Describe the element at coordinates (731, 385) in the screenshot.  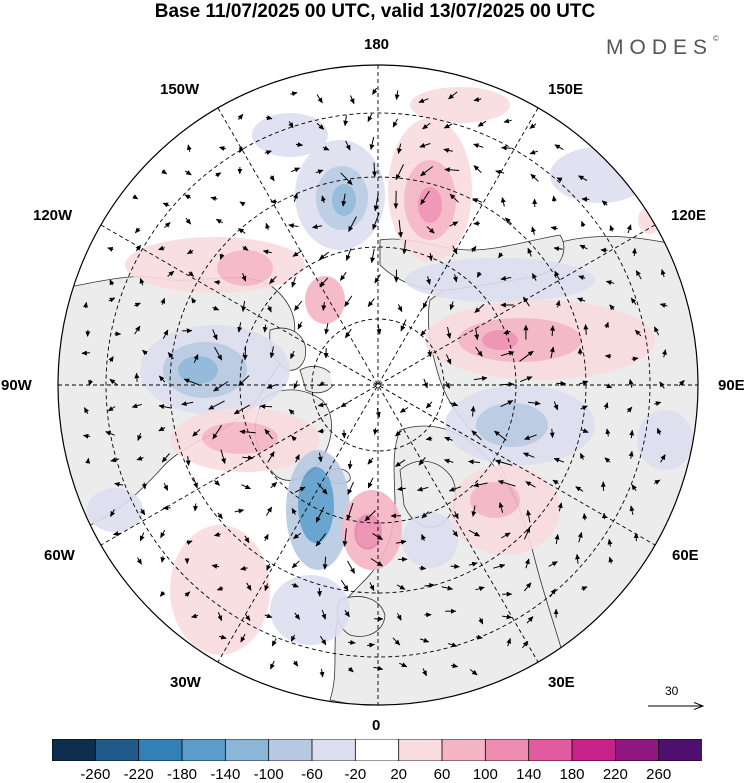
I see `lon-label-90e: 90E` at that location.